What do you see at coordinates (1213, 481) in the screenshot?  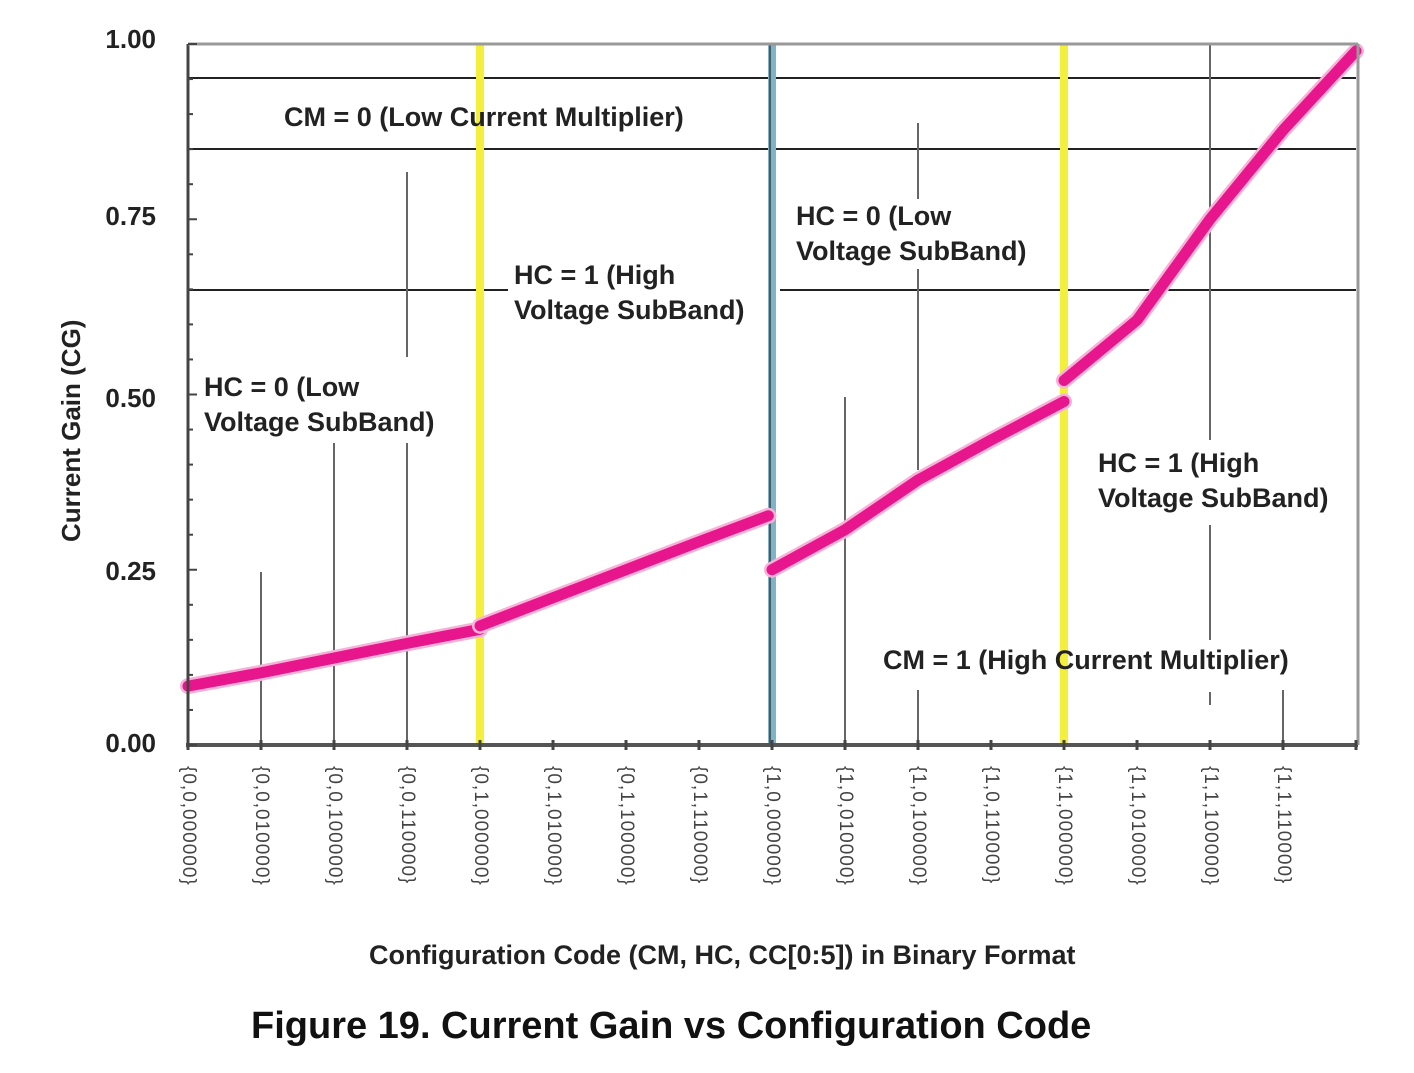 I see `annotation-hc1-right: HC = 1 (High Voltage SubBand)` at bounding box center [1213, 481].